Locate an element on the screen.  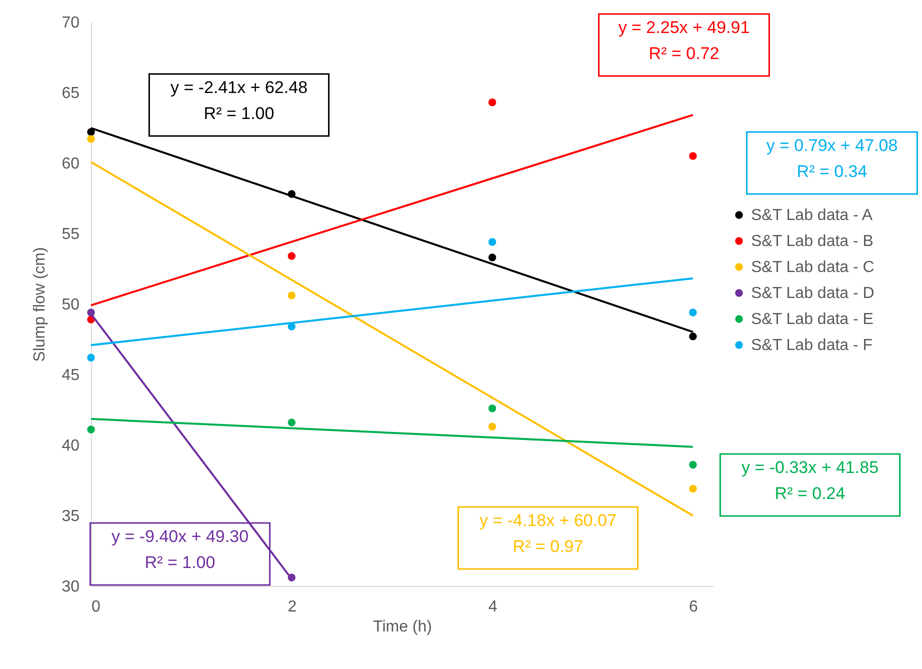
y-tick-label: 35 is located at coordinates (71, 516).